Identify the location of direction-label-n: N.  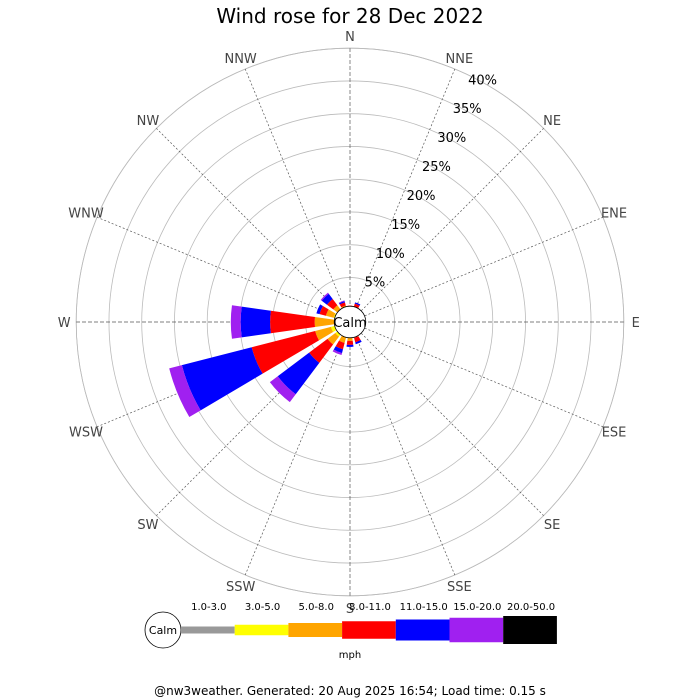
(350, 37).